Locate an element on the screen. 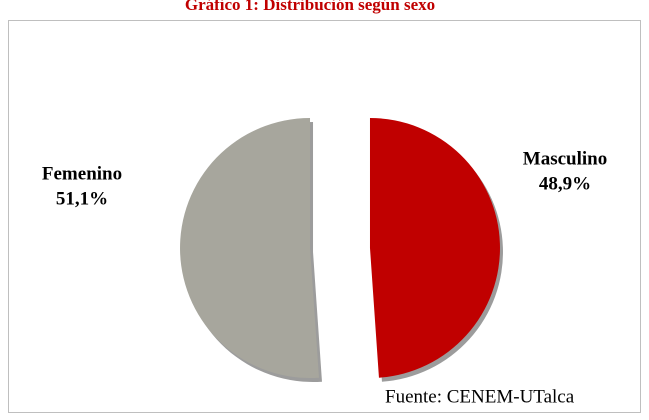 The height and width of the screenshot is (420, 649). slice-label: Femenino is located at coordinates (82, 173).